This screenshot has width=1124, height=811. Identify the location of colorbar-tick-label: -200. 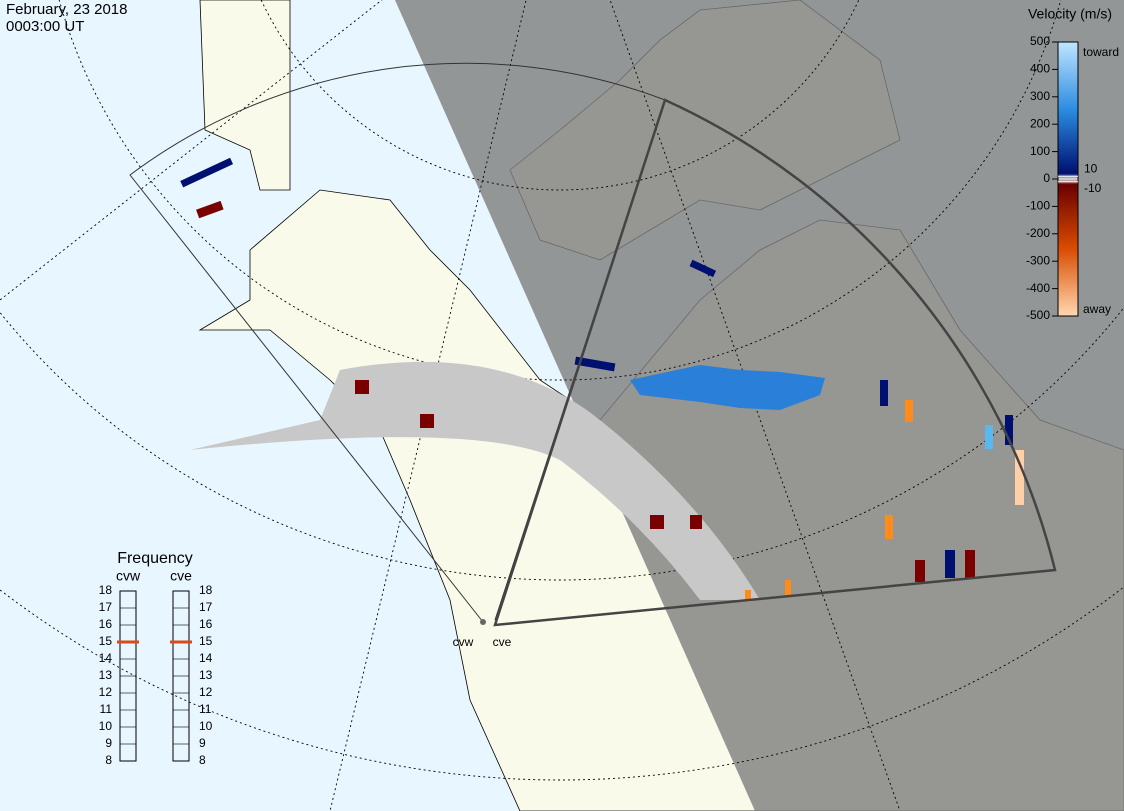
(1038, 233).